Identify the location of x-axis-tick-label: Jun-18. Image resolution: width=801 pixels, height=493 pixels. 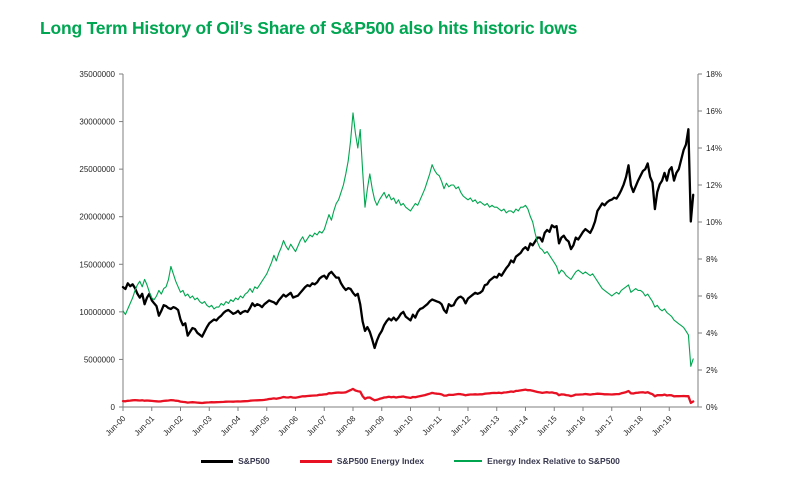
(633, 426).